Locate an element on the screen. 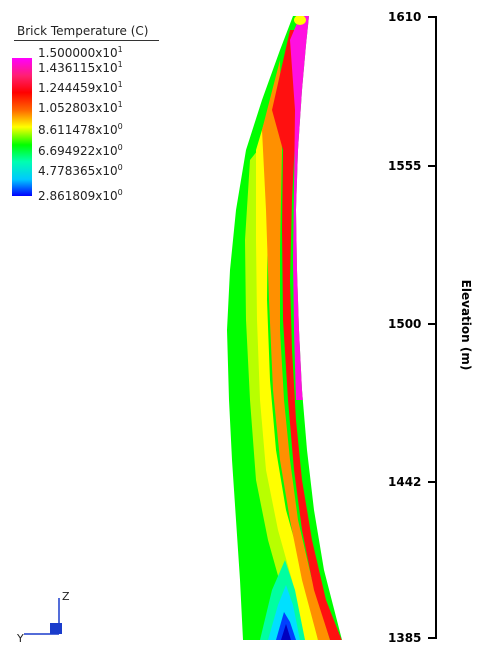 The height and width of the screenshot is (646, 478). legend-title-underline is located at coordinates (86, 40).